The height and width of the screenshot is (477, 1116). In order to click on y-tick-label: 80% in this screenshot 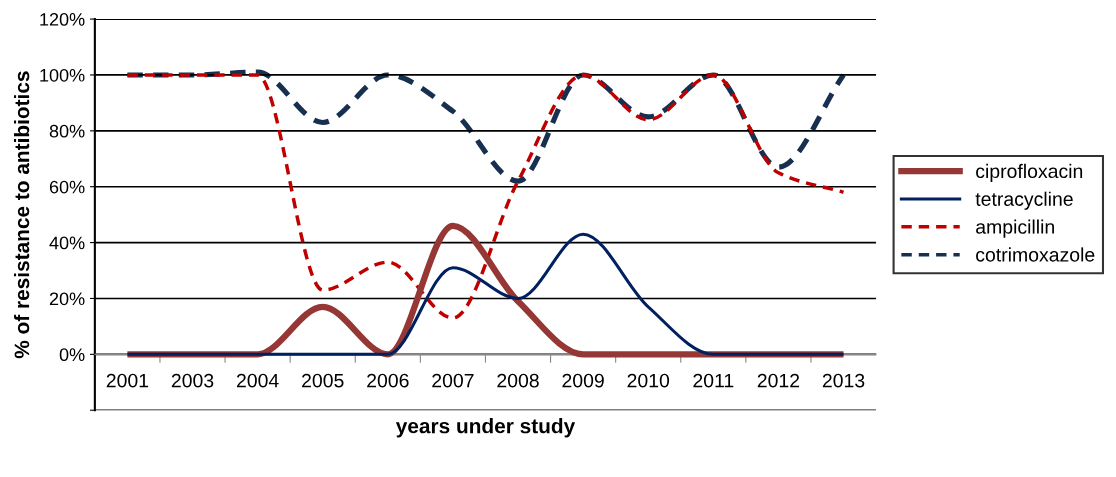, I will do `click(67, 131)`.